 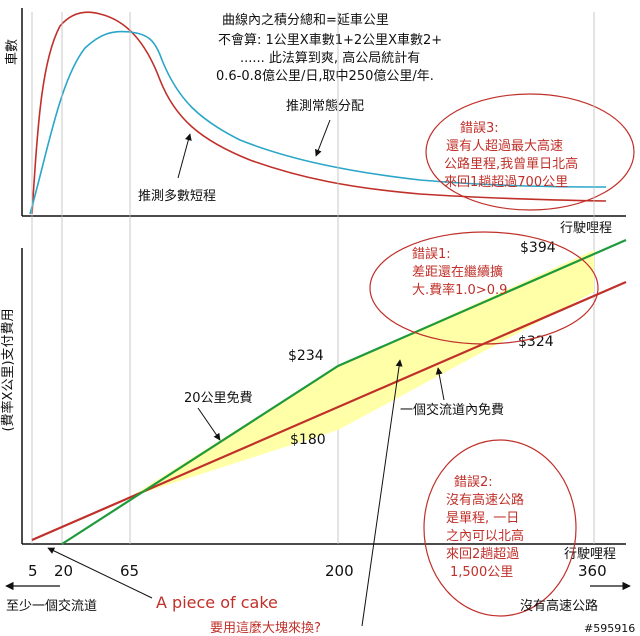 I want to click on right-arrow-label: 沒有高速公路, so click(x=559, y=606).